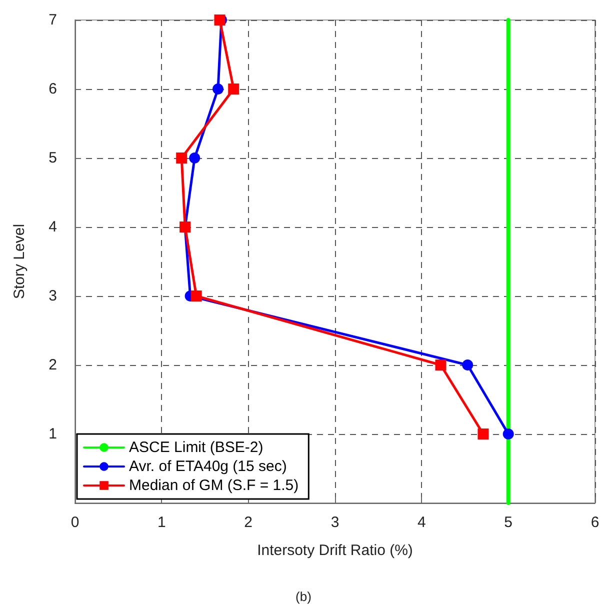 The image size is (607, 611). What do you see at coordinates (304, 596) in the screenshot?
I see `text: (b)` at bounding box center [304, 596].